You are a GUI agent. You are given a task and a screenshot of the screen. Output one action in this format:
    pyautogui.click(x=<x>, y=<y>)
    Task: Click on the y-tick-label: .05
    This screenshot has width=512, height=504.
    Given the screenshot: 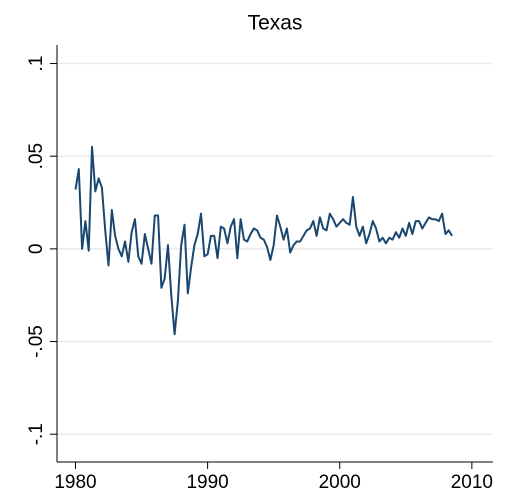 What is the action you would take?
    pyautogui.click(x=36, y=156)
    